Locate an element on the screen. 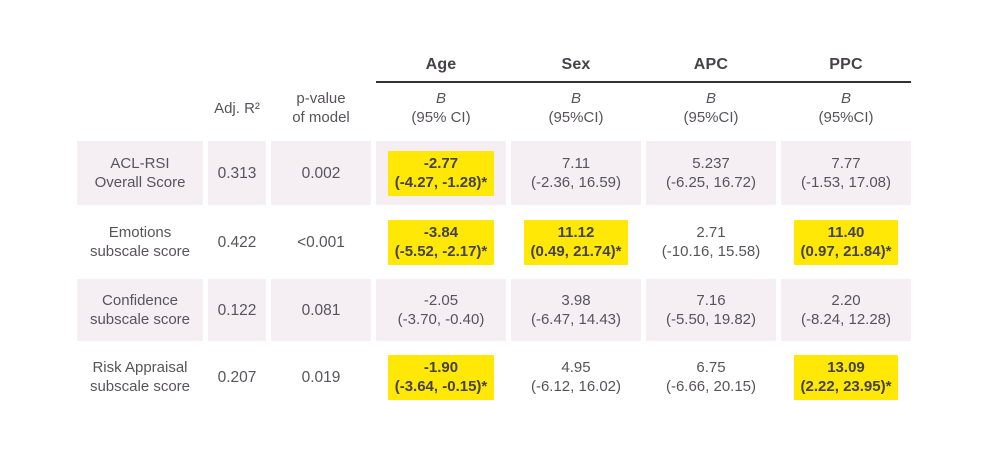  effect-cell-apc: 5.237 (-6.25, 16.72) is located at coordinates (711, 173).